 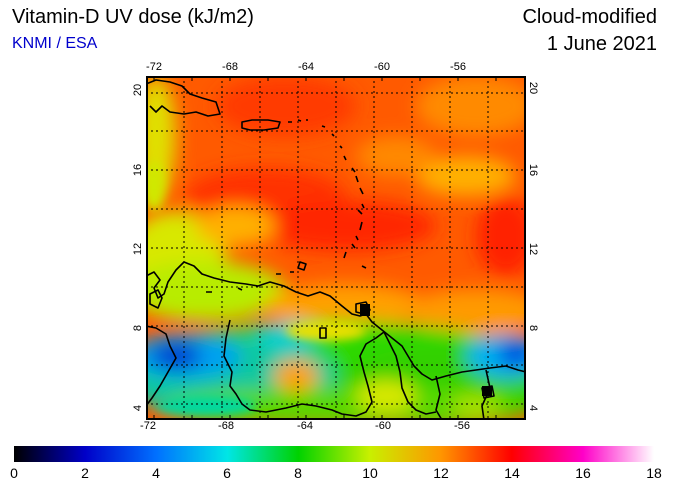 I want to click on colorbar-label: 10, so click(x=370, y=473).